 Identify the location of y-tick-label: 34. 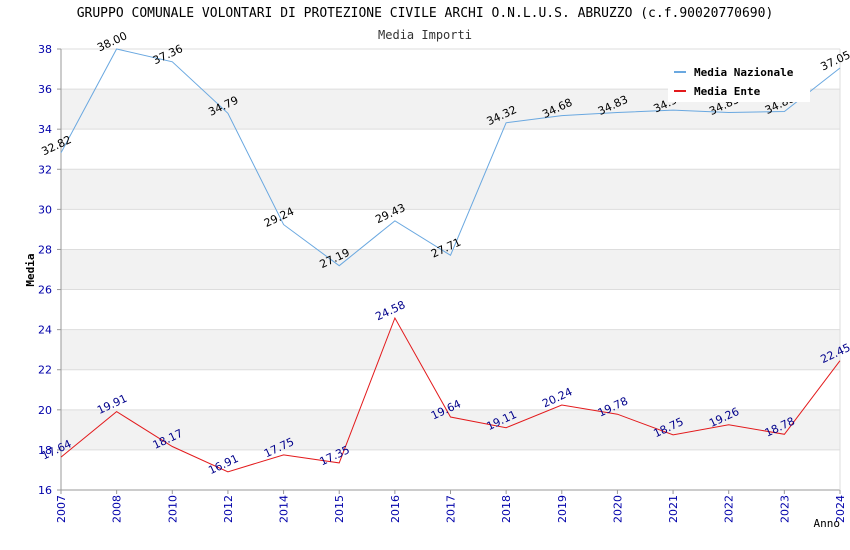
(45, 129).